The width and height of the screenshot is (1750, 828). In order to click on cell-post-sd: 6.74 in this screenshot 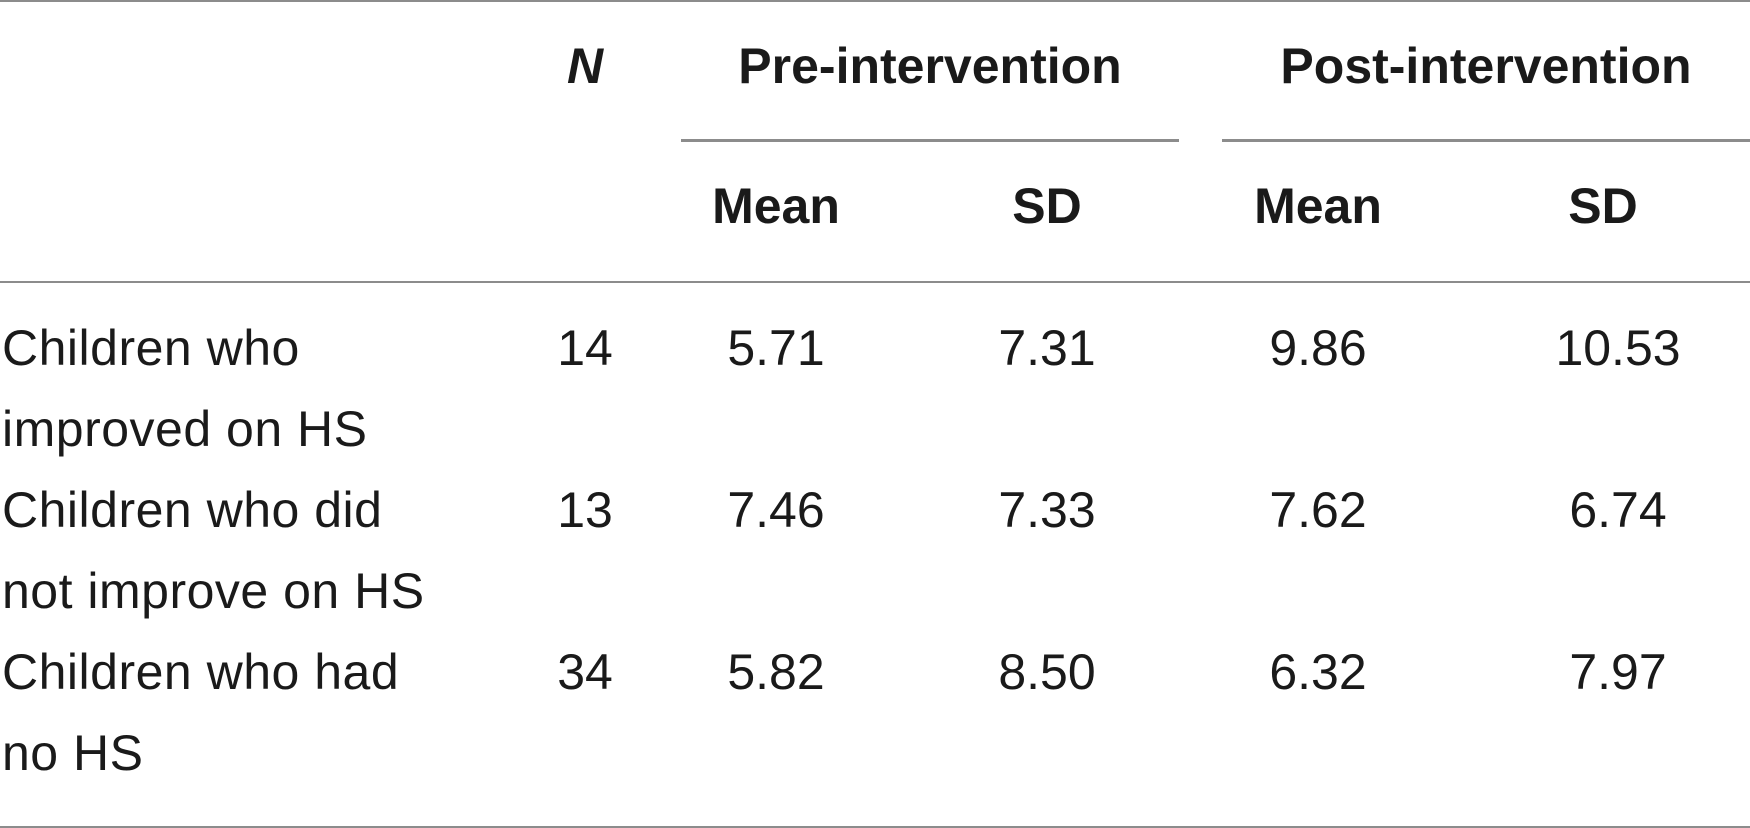, I will do `click(1618, 510)`.